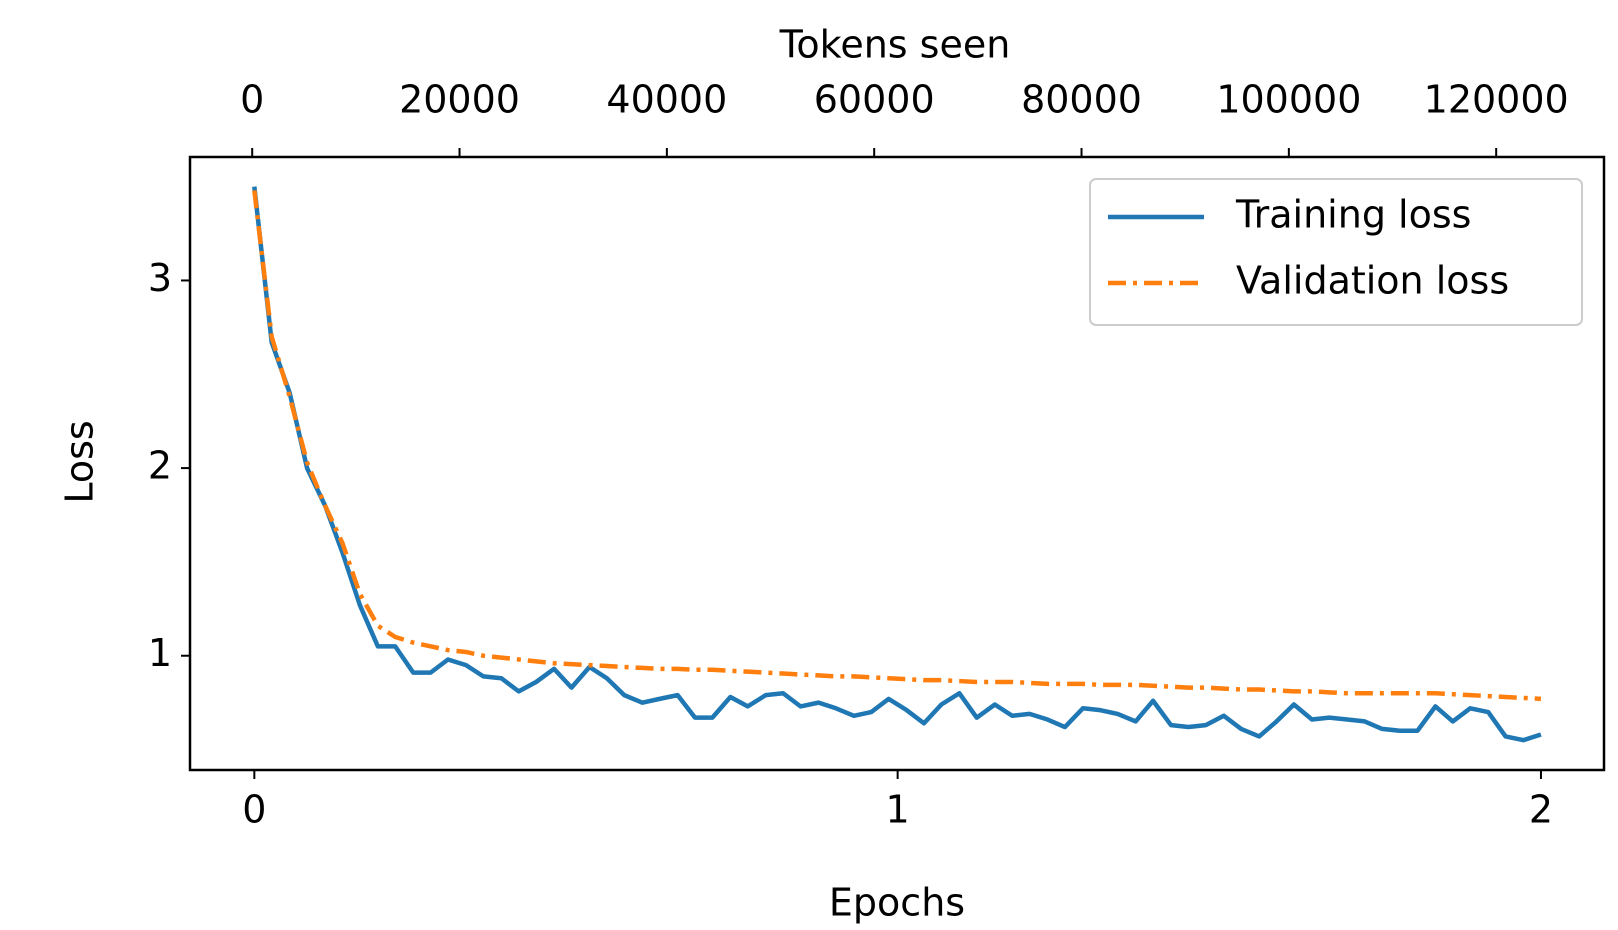 The height and width of the screenshot is (930, 1618). Describe the element at coordinates (1081, 100) in the screenshot. I see `x2-tick-label: 80000` at that location.